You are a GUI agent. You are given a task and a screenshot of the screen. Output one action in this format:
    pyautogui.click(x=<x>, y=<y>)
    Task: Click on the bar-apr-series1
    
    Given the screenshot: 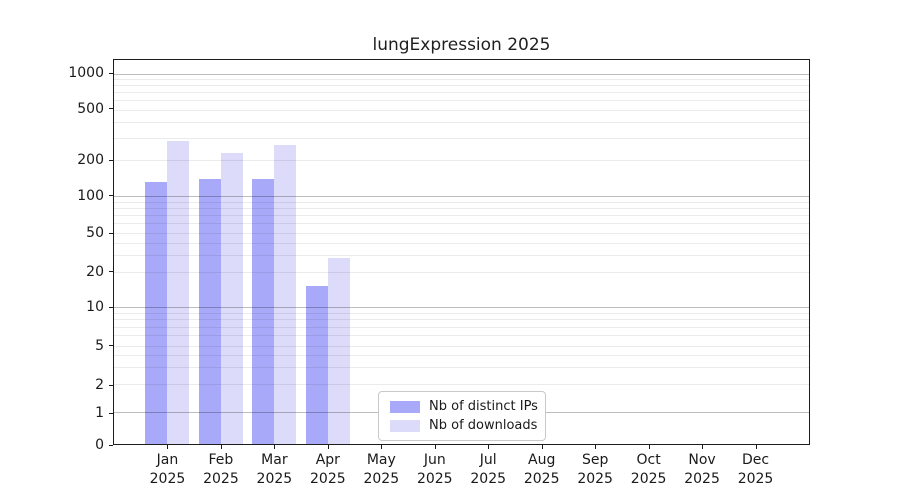 What is the action you would take?
    pyautogui.click(x=338, y=350)
    